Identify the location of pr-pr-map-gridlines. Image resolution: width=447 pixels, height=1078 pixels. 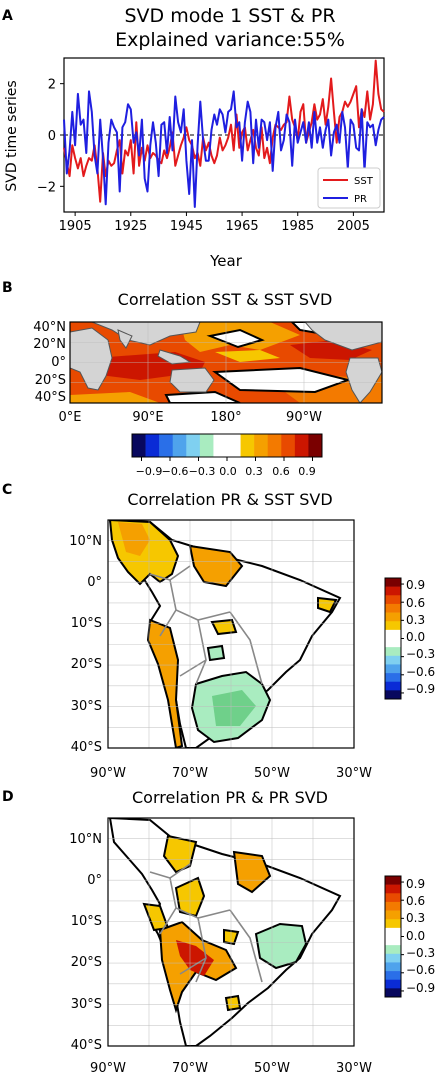
(231, 932).